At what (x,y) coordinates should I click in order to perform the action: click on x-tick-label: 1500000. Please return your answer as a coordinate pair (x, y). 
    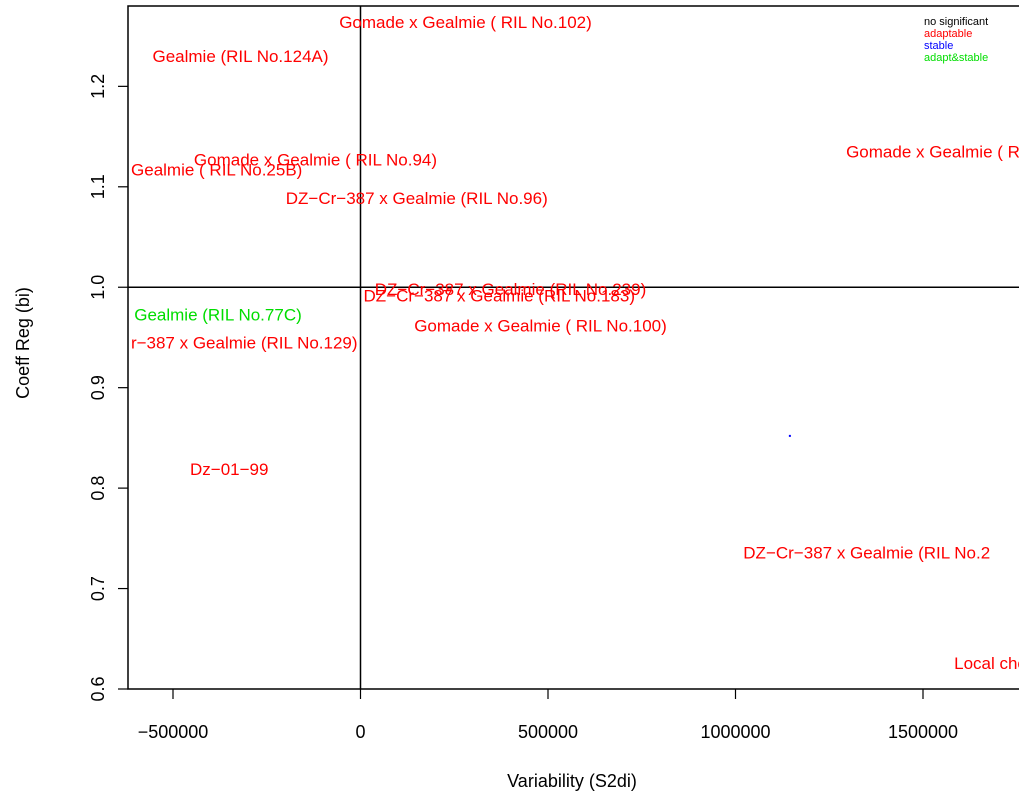
    Looking at the image, I should click on (923, 732).